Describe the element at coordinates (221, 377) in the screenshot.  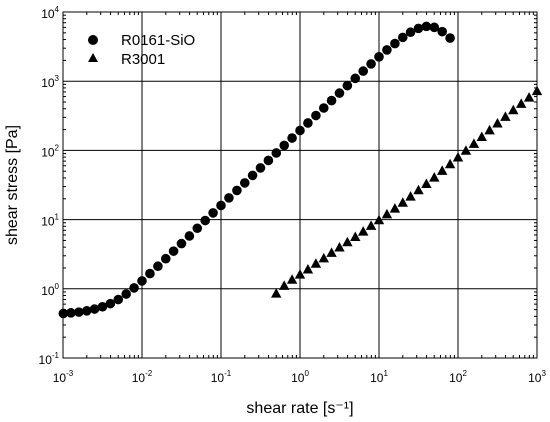
I see `x-tick-label: 10⁻¹` at that location.